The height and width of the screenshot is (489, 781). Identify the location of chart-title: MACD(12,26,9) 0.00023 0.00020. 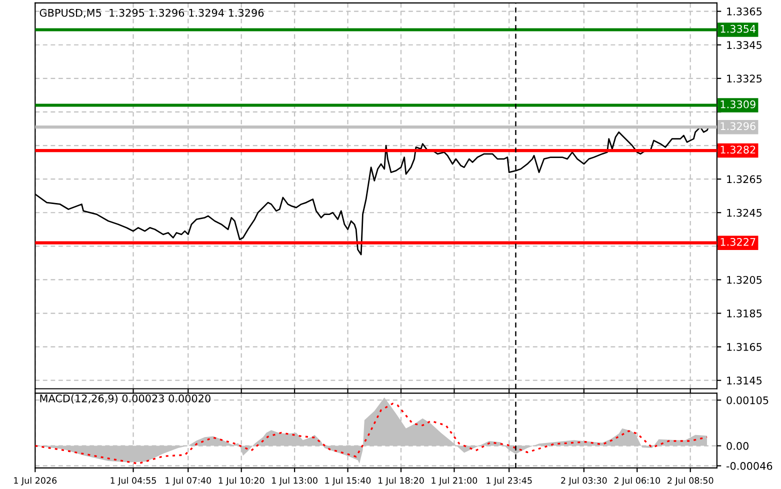
(125, 399).